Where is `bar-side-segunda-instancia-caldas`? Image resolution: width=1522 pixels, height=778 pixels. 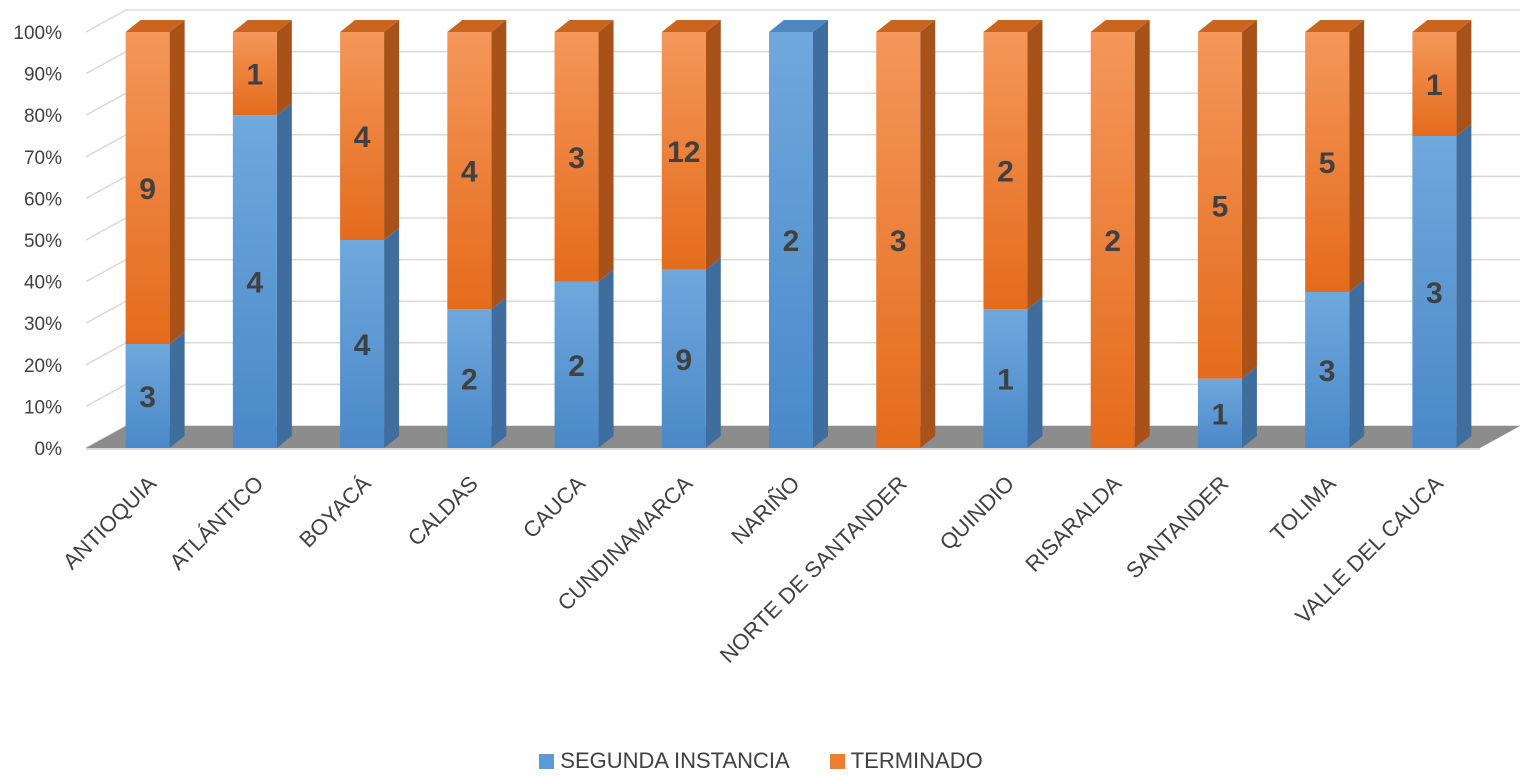 bar-side-segunda-instancia-caldas is located at coordinates (499, 372).